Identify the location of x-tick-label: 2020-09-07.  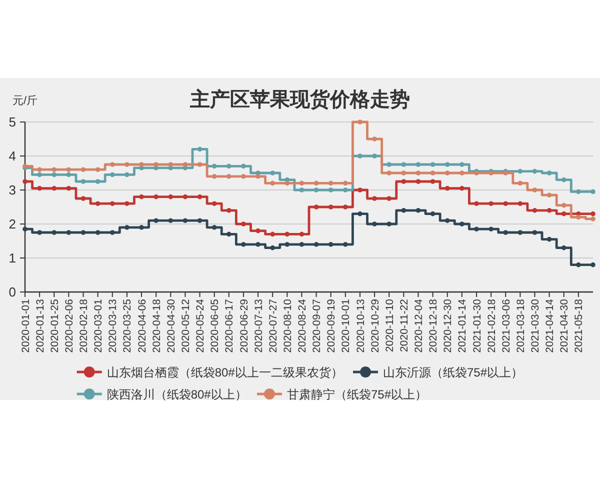
(317, 325).